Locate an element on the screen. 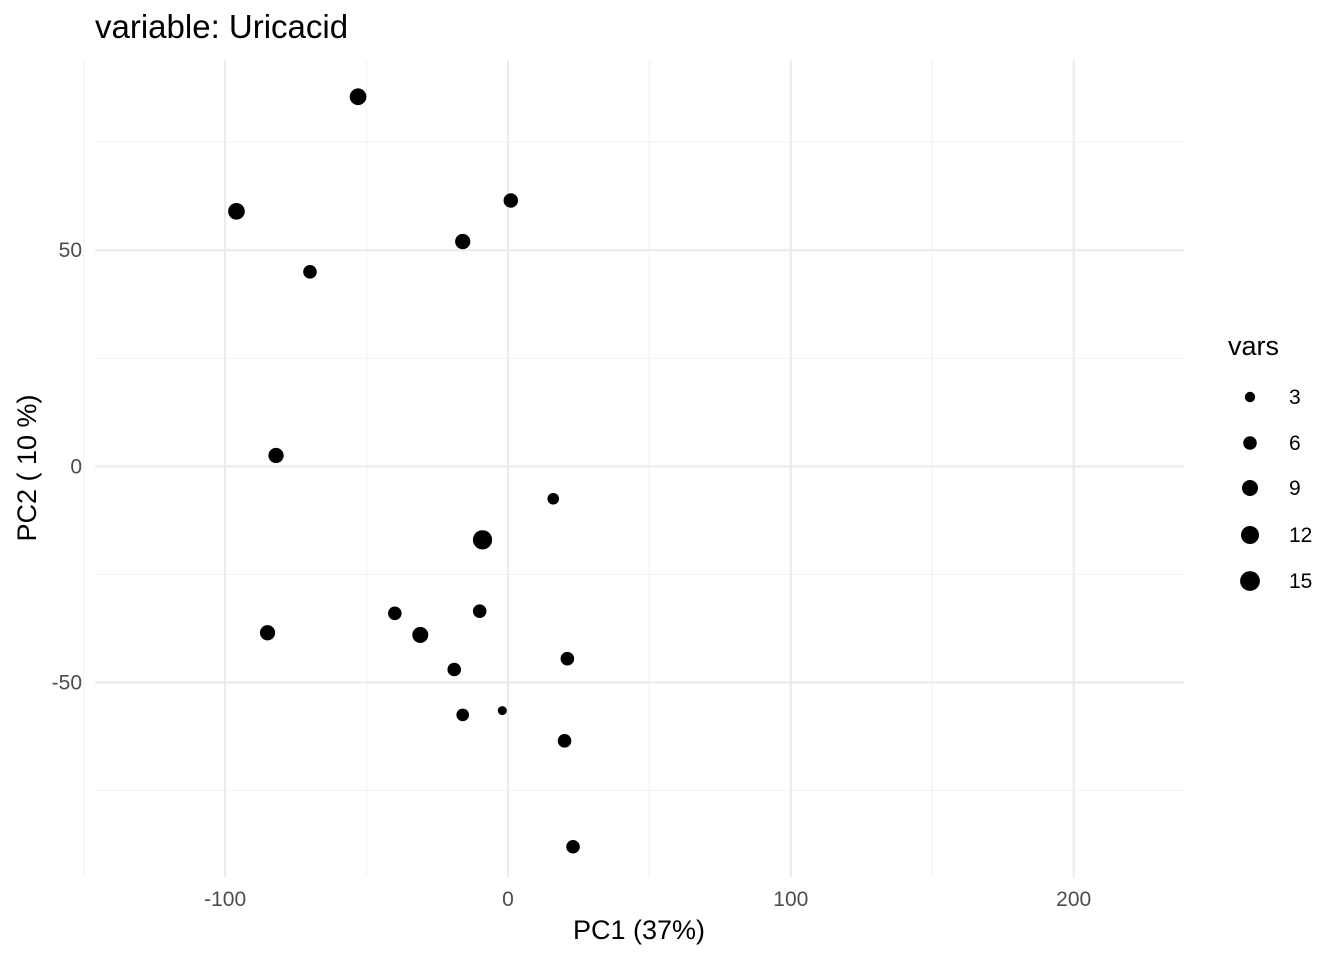 This screenshot has height=960, width=1344. legend-label: 9 is located at coordinates (1295, 488).